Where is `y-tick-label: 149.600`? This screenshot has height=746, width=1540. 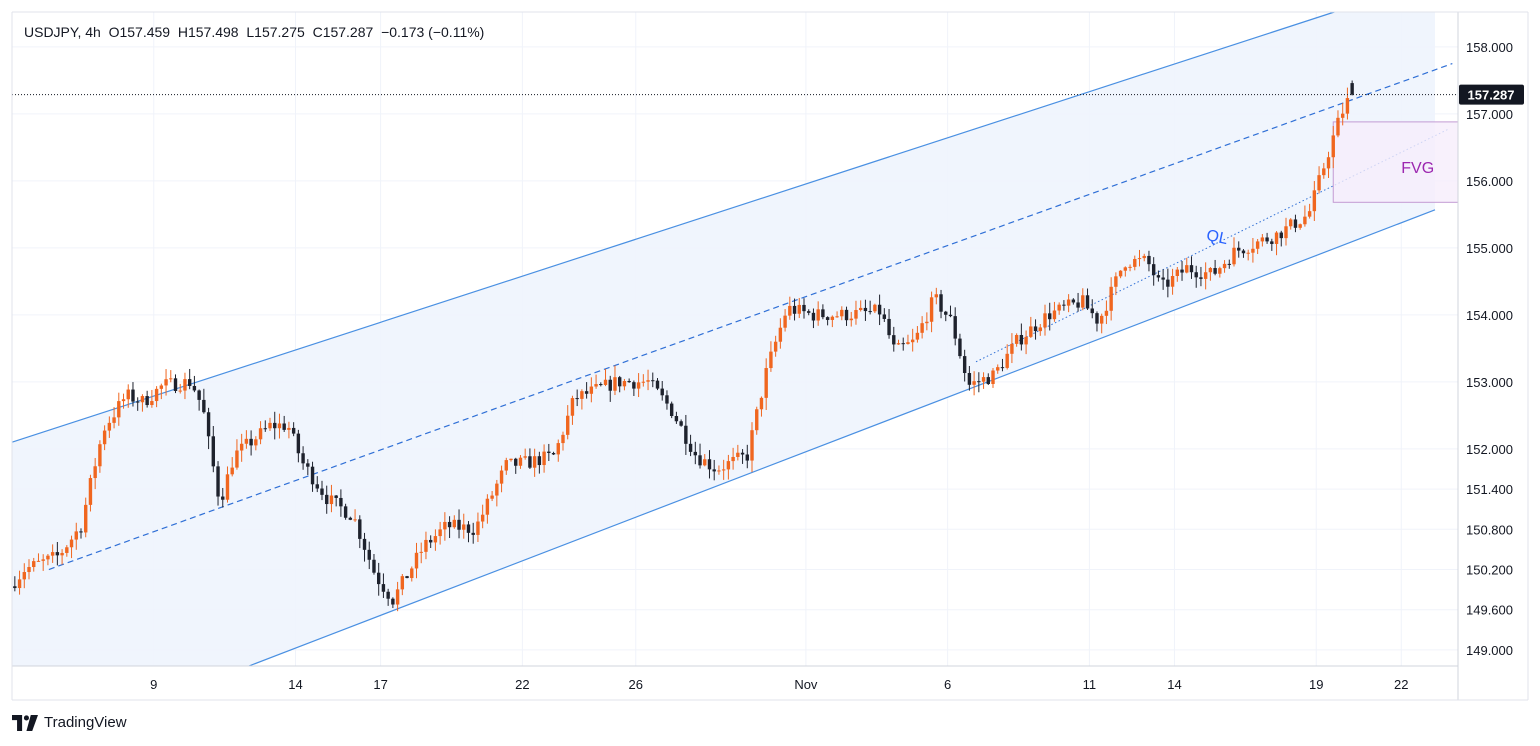 y-tick-label: 149.600 is located at coordinates (1489, 610).